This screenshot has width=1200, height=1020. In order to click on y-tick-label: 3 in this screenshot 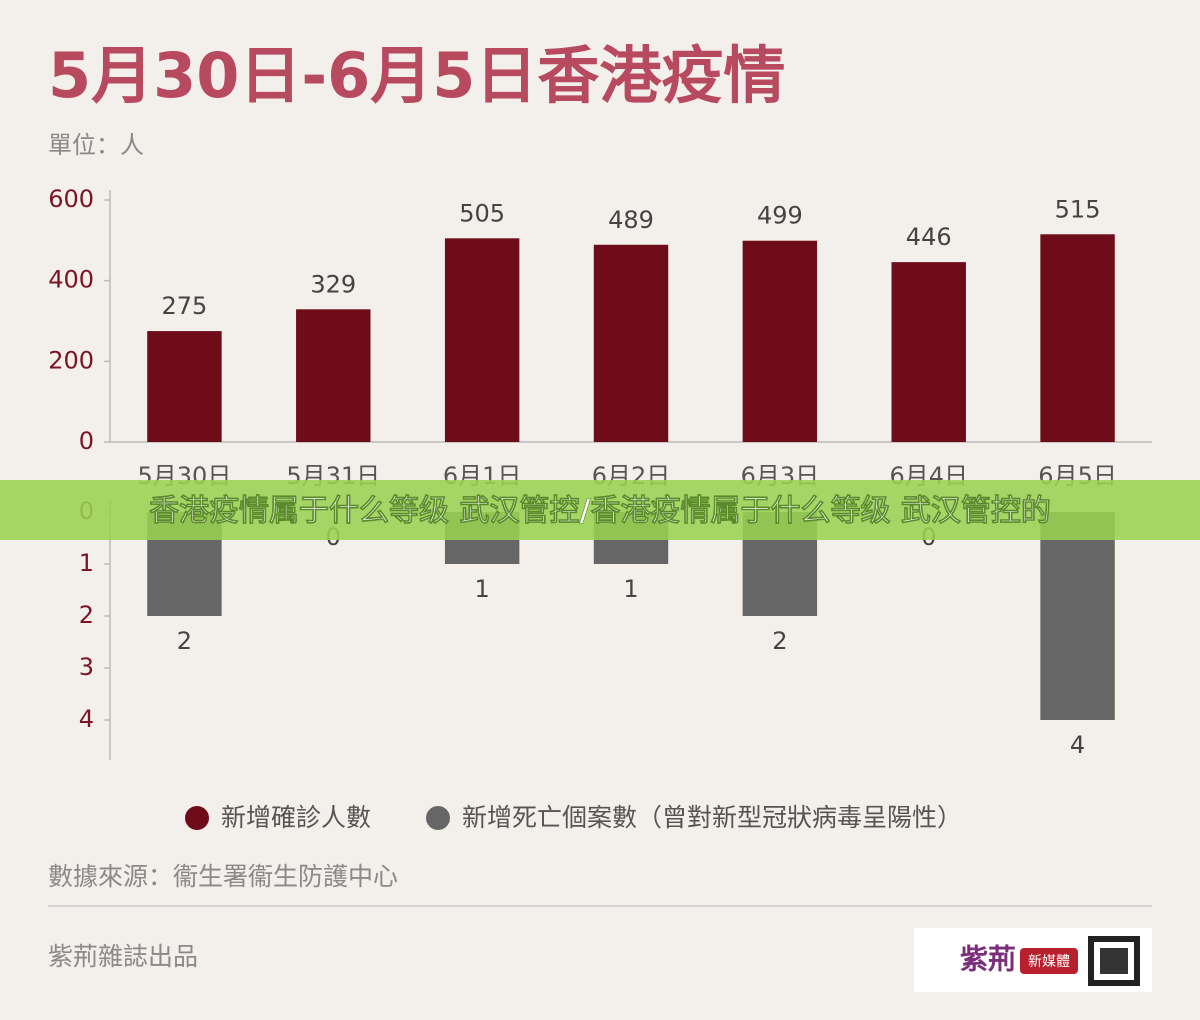, I will do `click(86, 667)`.